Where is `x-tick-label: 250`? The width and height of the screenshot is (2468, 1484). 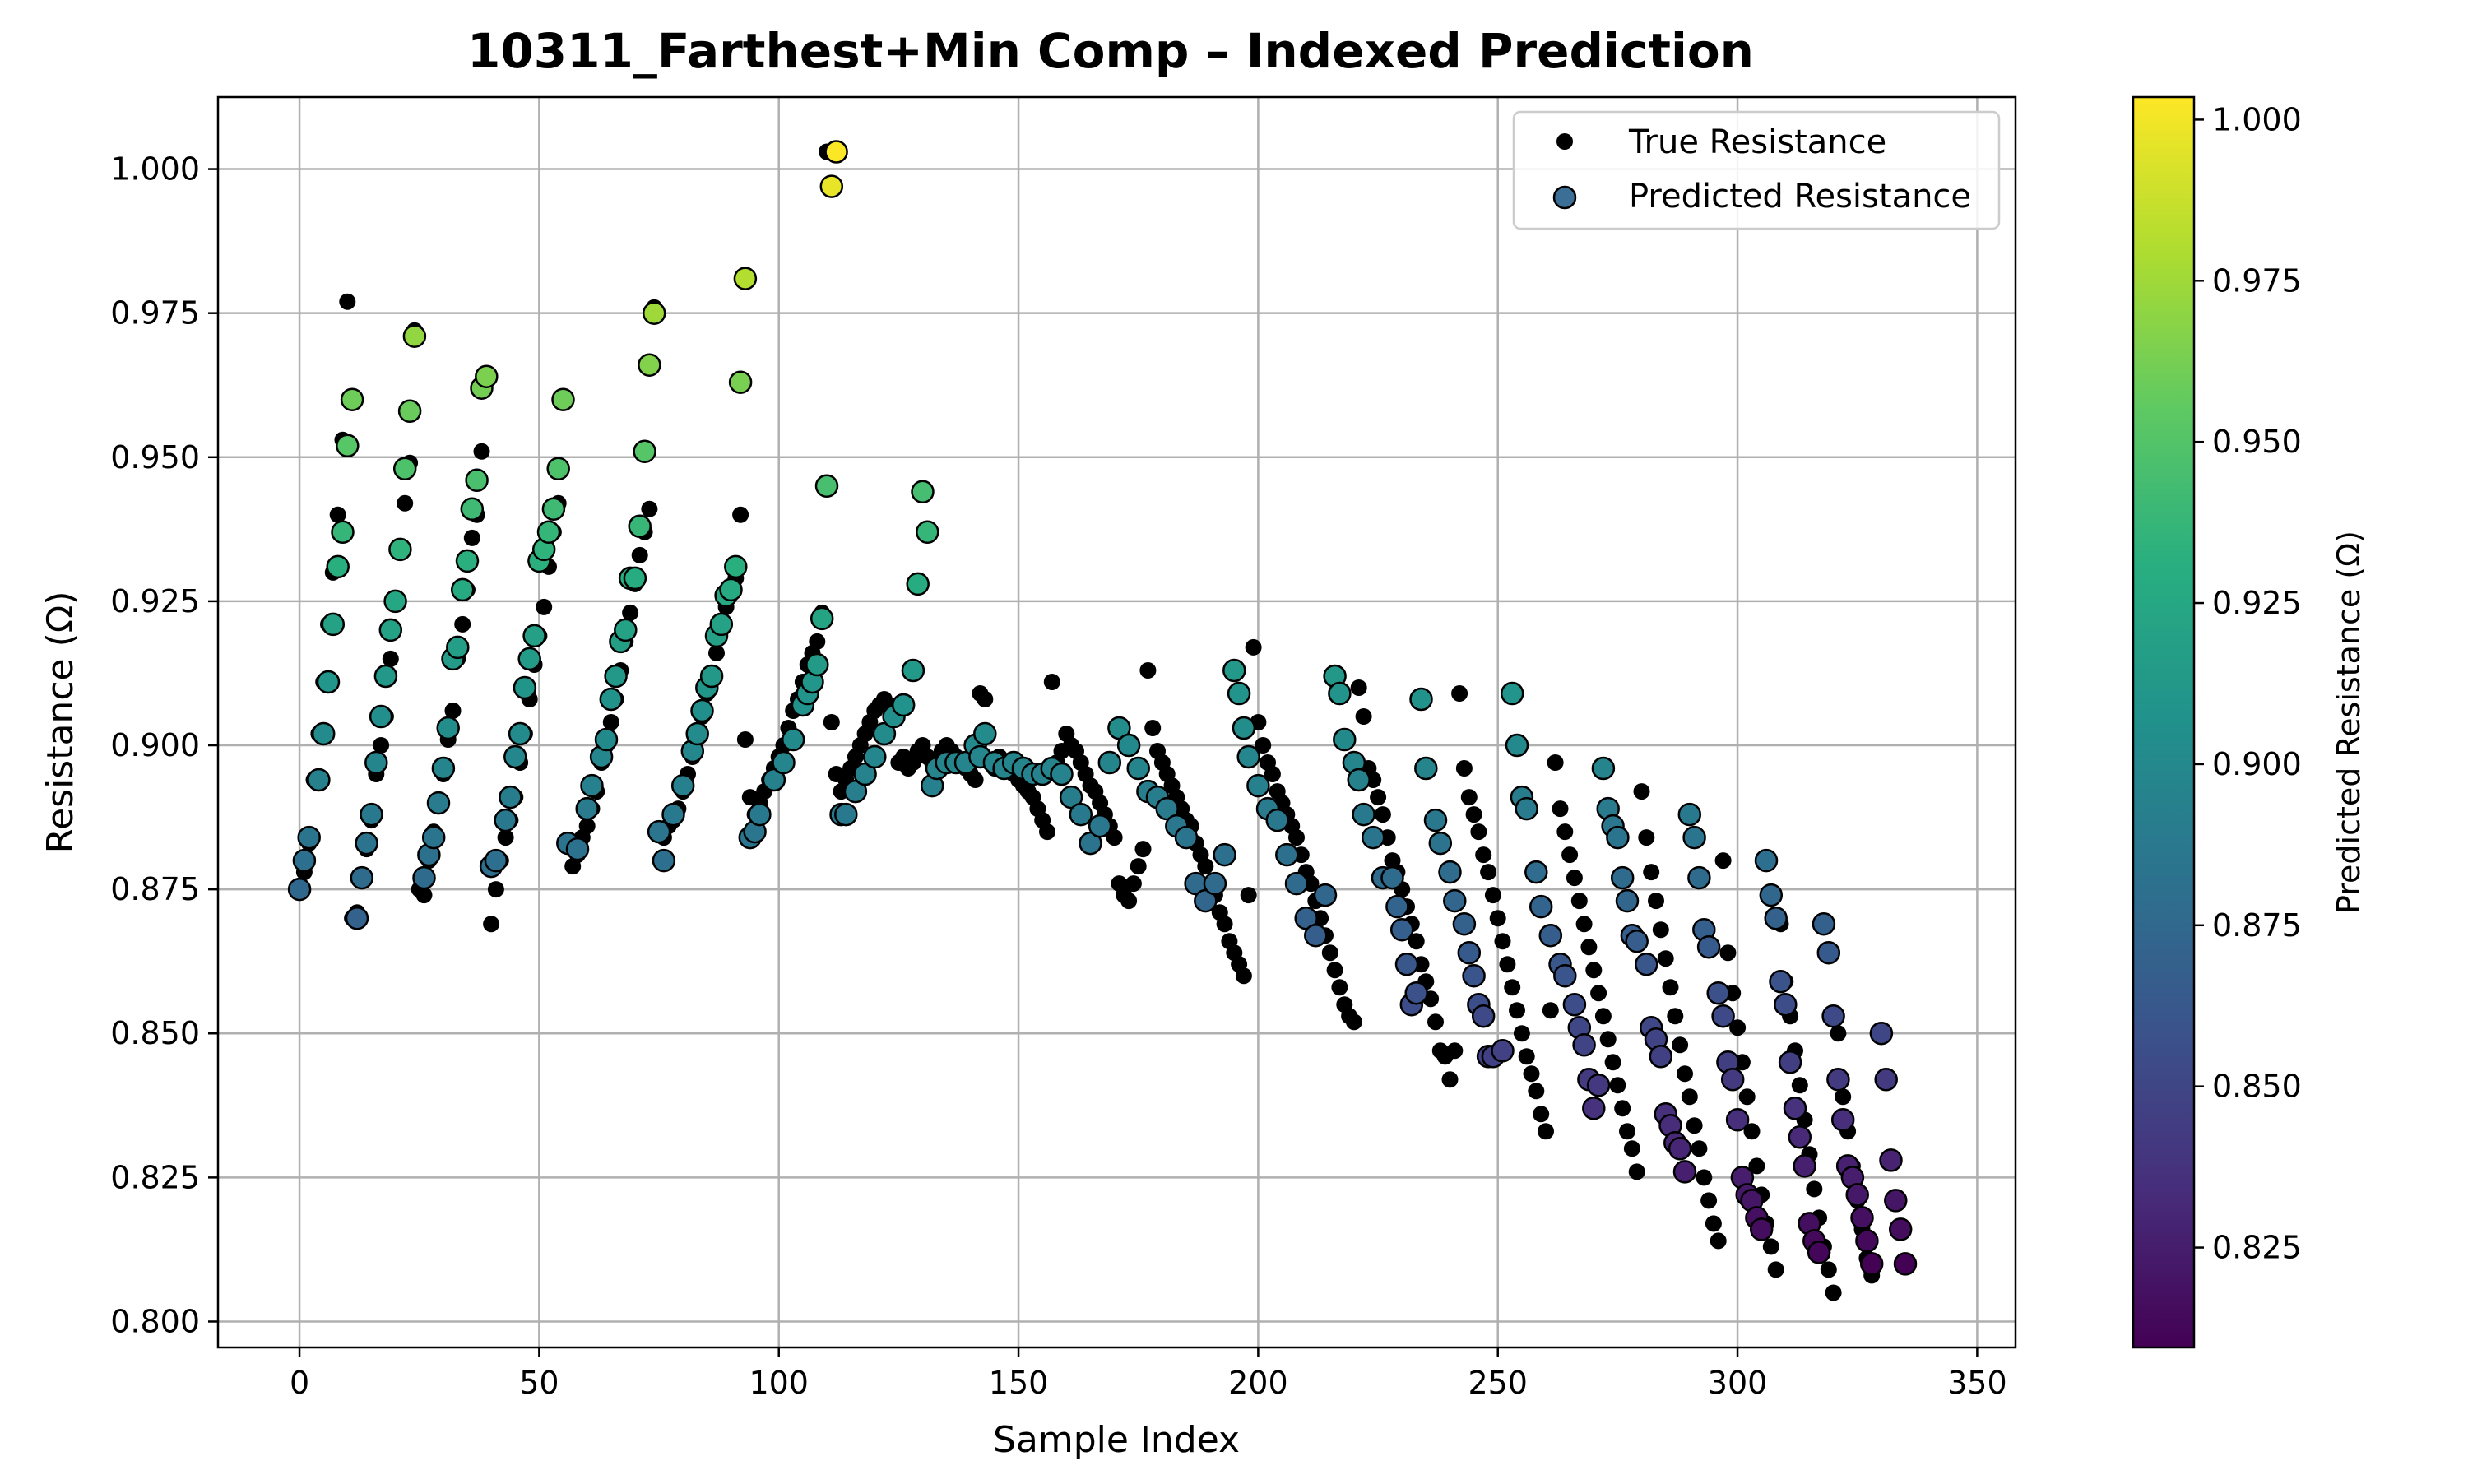
x-tick-label: 250 is located at coordinates (1498, 1383).